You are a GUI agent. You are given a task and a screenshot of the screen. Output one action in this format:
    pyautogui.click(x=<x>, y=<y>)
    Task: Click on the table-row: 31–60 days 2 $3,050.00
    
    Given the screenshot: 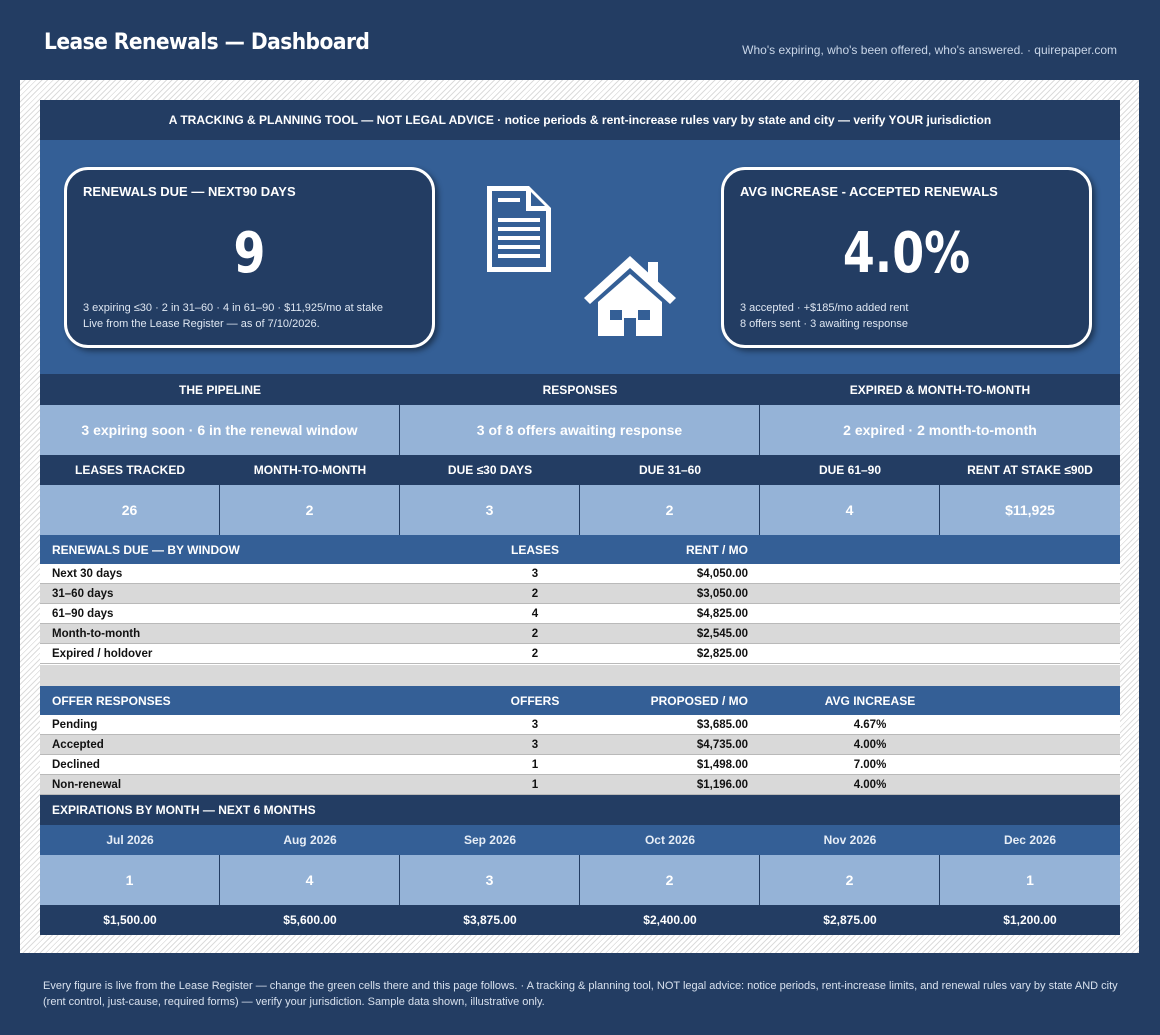 What is the action you would take?
    pyautogui.click(x=580, y=594)
    